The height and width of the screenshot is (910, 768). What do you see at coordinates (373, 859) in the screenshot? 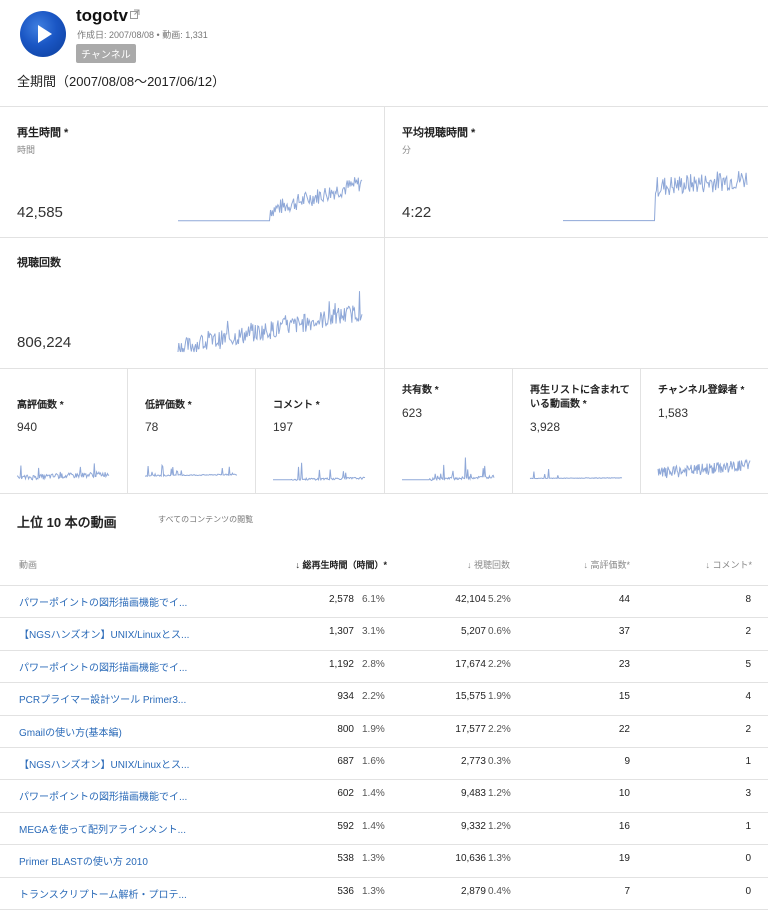
I see `watch-time-percent: 1.3%` at bounding box center [373, 859].